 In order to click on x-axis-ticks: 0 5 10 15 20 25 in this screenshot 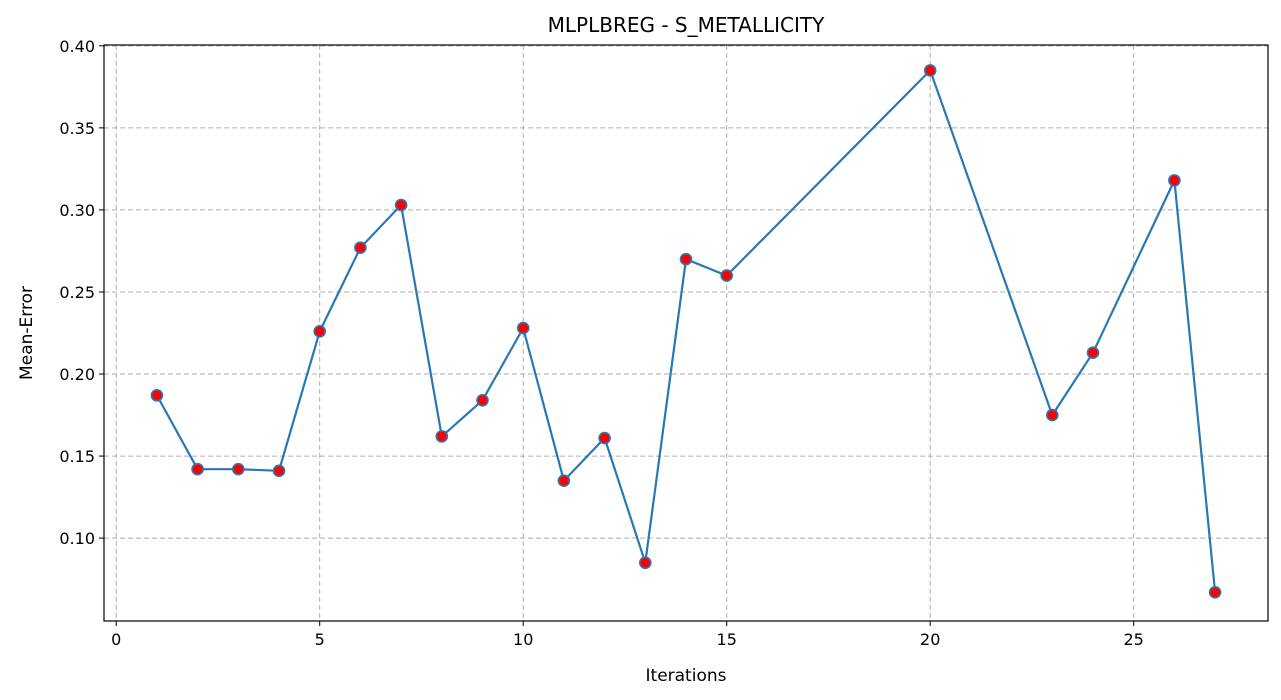, I will do `click(627, 635)`.